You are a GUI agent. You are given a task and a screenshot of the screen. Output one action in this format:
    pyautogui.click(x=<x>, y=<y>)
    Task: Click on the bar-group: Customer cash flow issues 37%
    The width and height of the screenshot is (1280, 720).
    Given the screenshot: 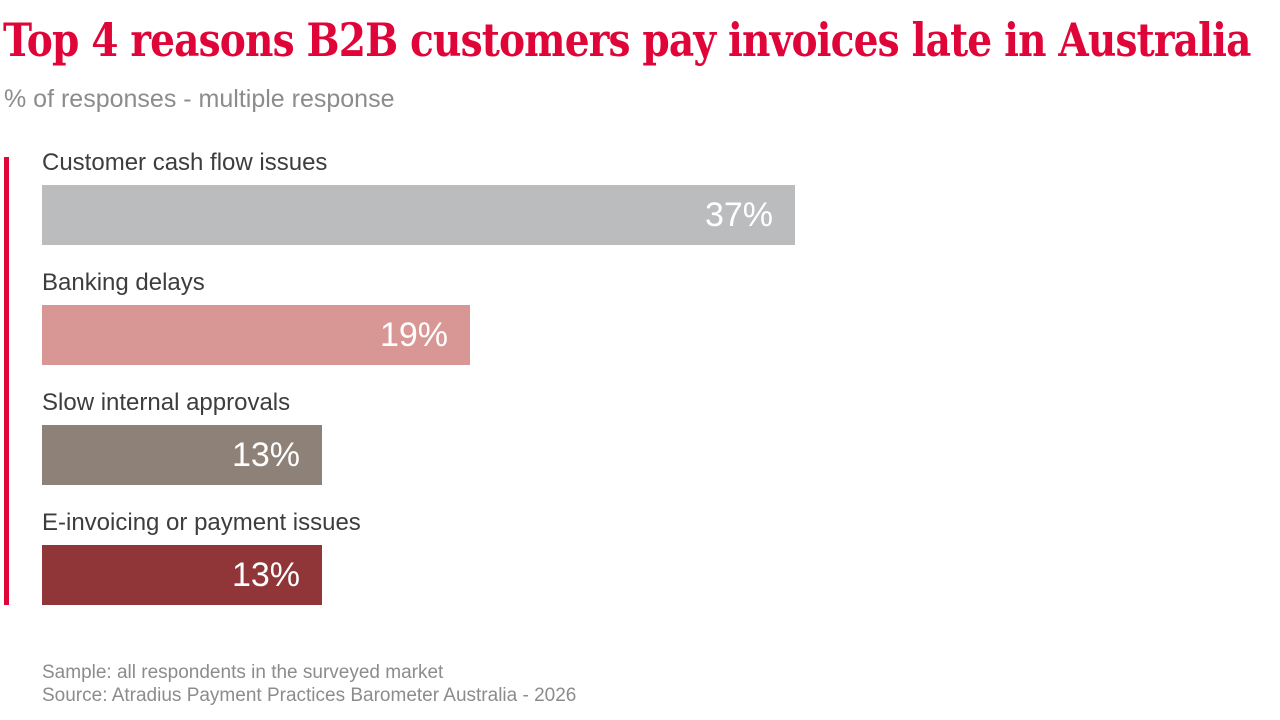 What is the action you would take?
    pyautogui.click(x=642, y=196)
    